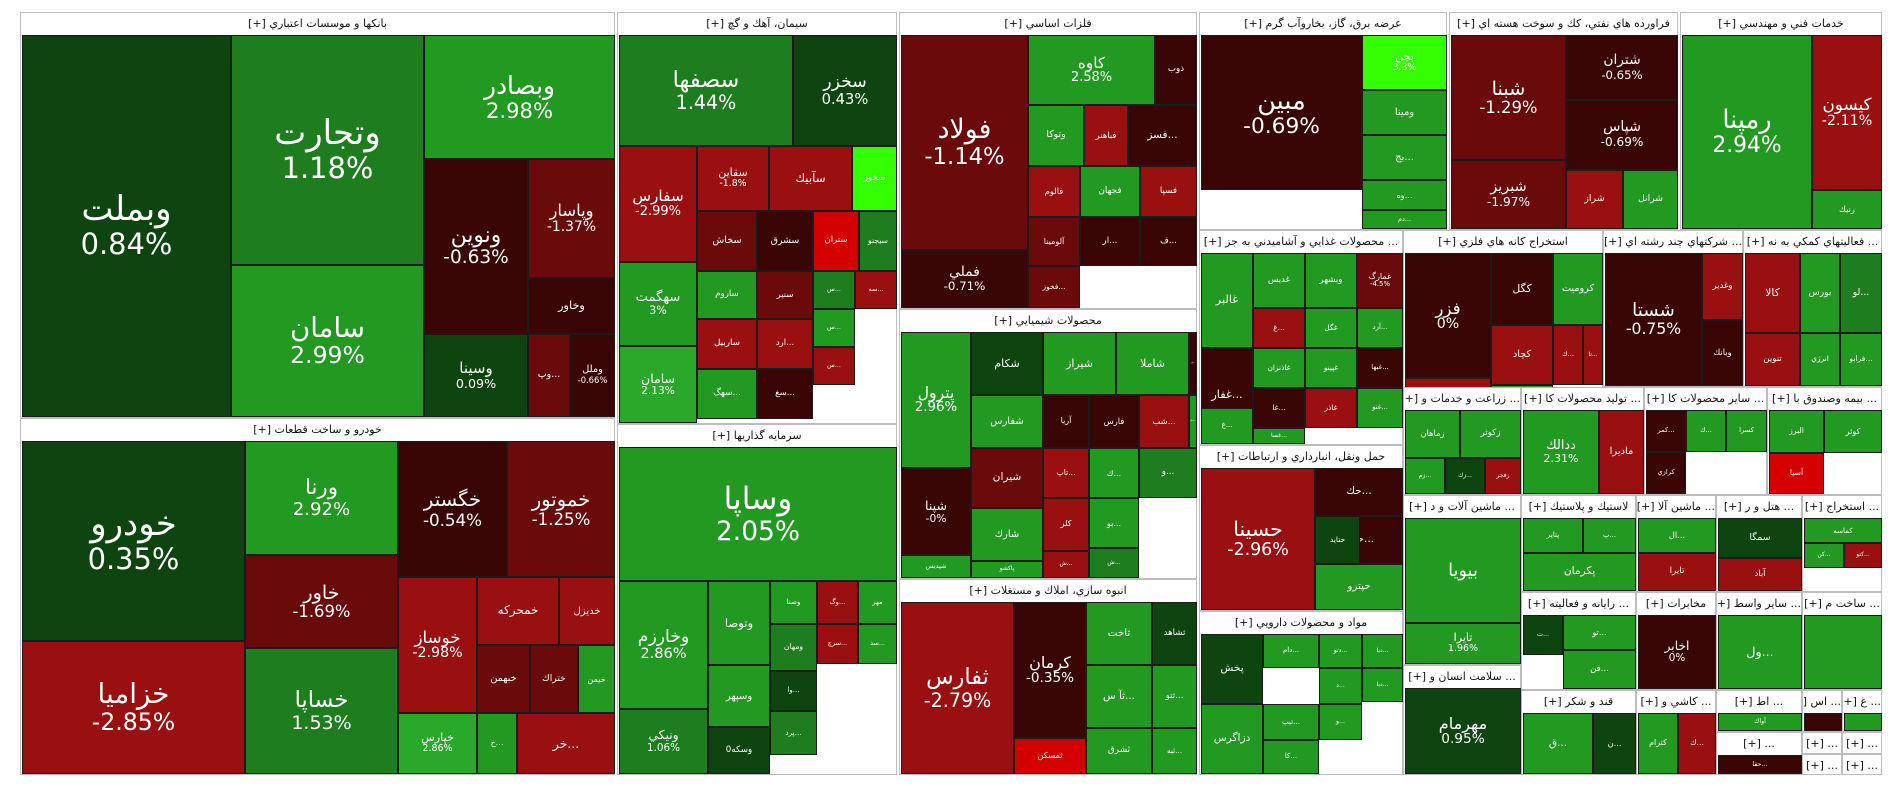 The image size is (1902, 786). Describe the element at coordinates (1048, 24) in the screenshot. I see `sector-title: فلزات اساسي [+]` at that location.